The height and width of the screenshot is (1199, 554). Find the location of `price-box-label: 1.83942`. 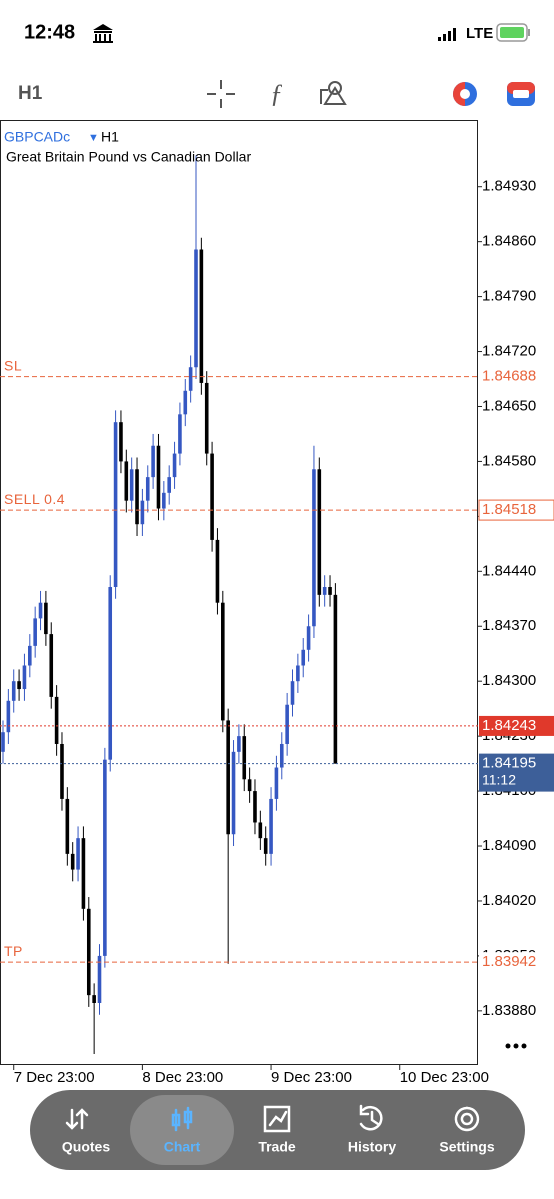

price-box-label: 1.83942 is located at coordinates (509, 961).